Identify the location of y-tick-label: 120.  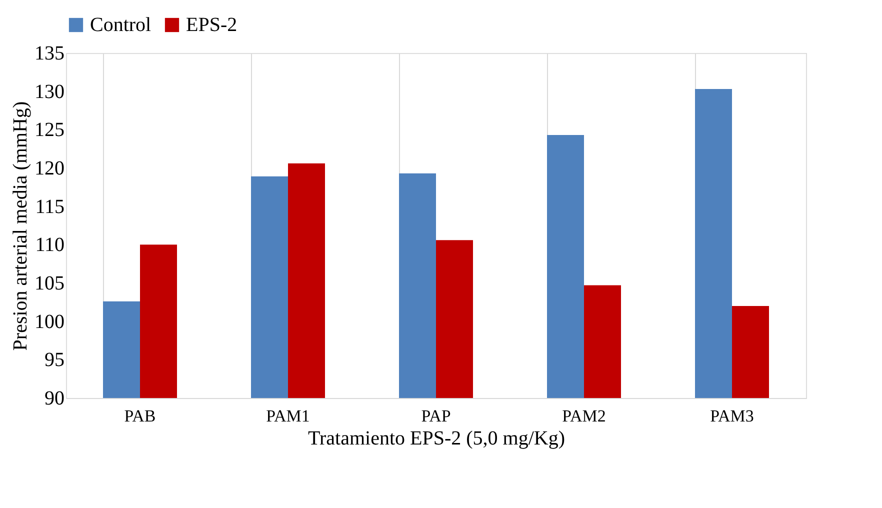
(49, 169).